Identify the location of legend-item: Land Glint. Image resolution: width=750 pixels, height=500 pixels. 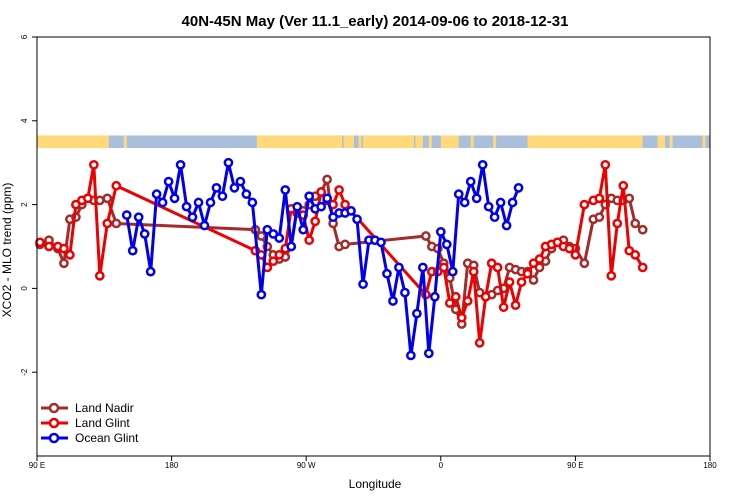
(85, 423).